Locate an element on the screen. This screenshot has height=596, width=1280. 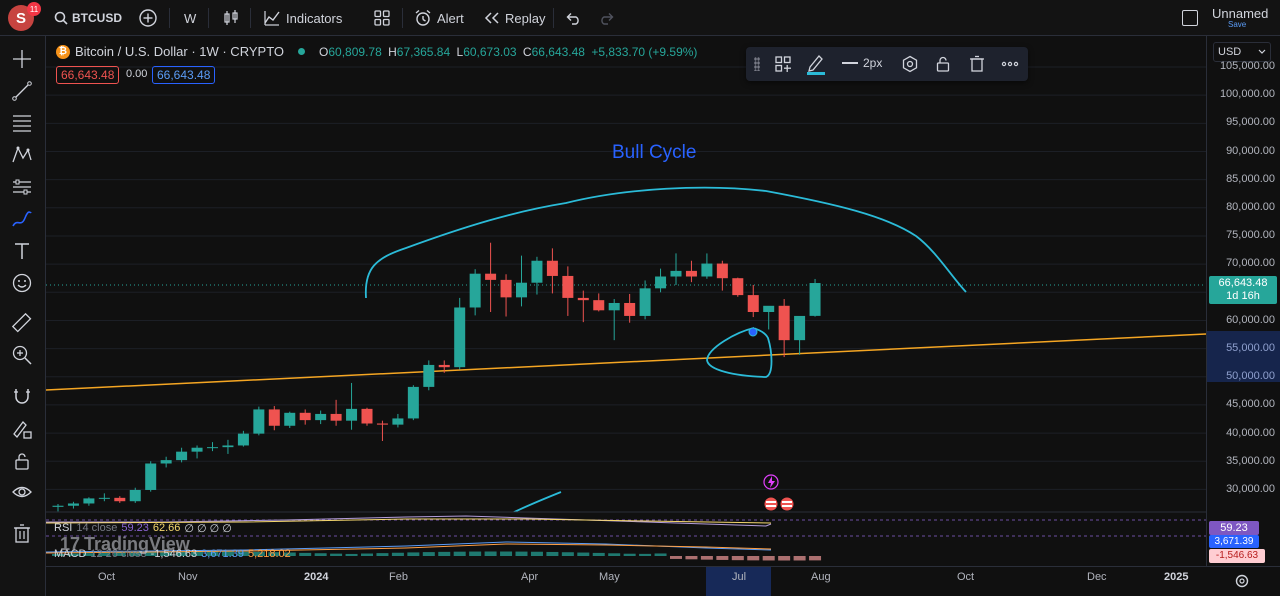
price-tick-label: 30,000.00 is located at coordinates (1250, 489).